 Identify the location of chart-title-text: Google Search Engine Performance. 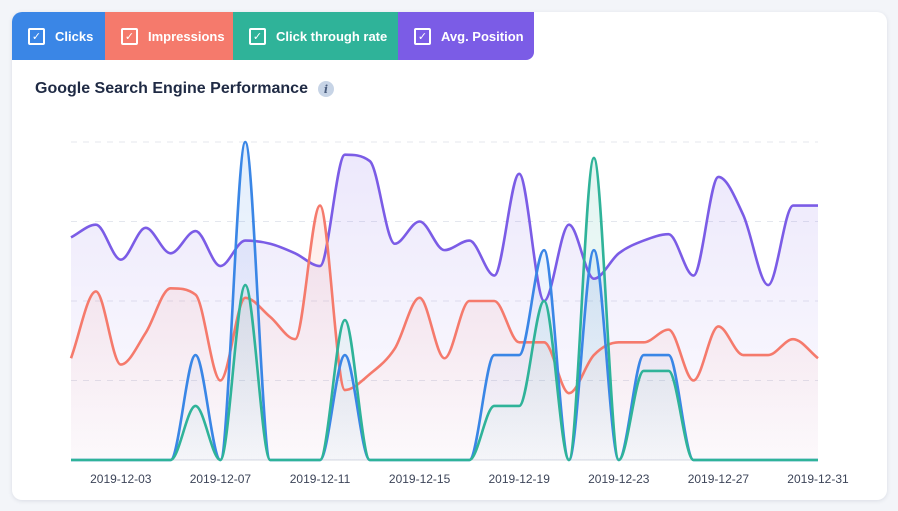
(171, 88).